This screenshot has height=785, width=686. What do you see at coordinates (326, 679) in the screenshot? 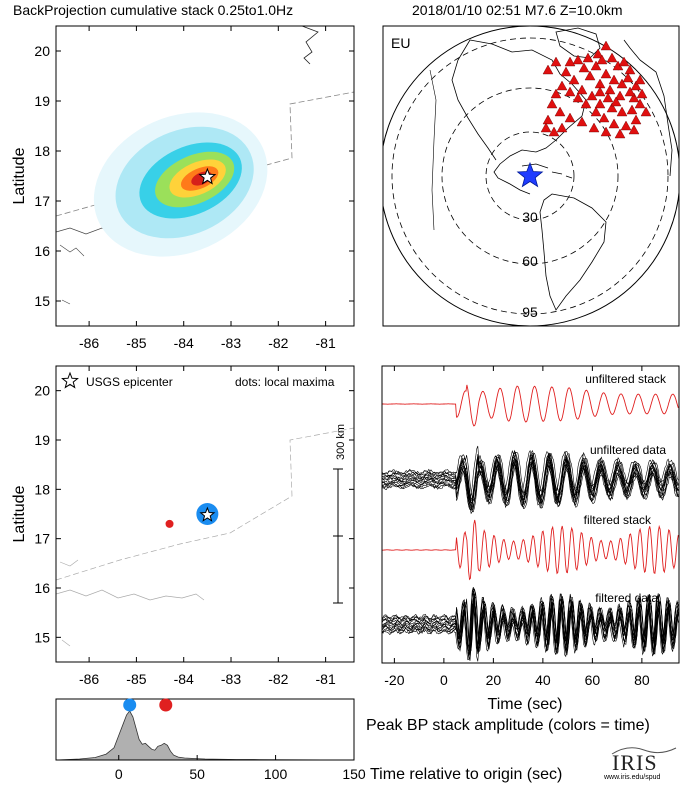
I see `axis-c-xtick-label: -81` at bounding box center [326, 679].